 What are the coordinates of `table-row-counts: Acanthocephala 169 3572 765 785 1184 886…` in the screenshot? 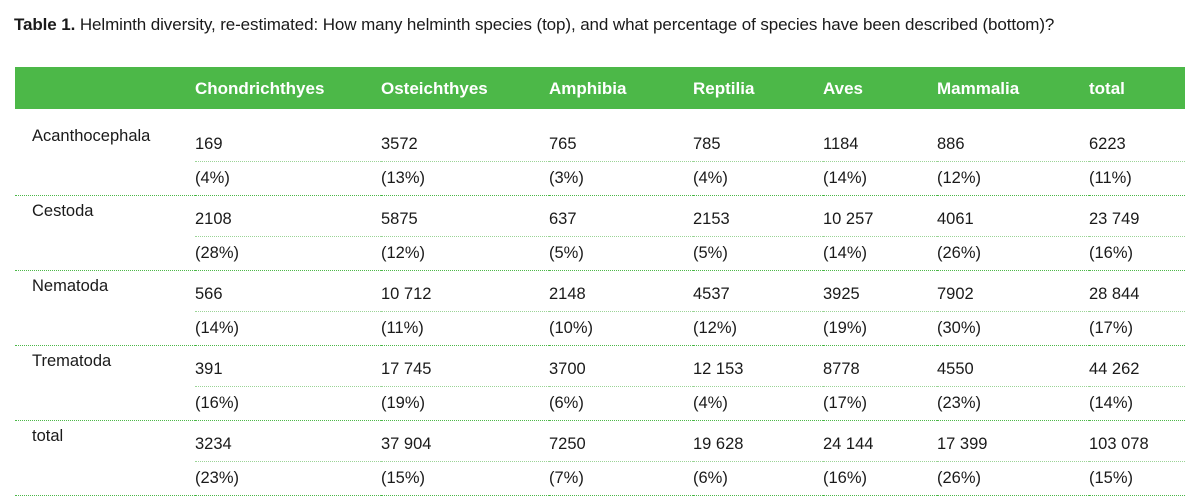 It's located at (600, 135).